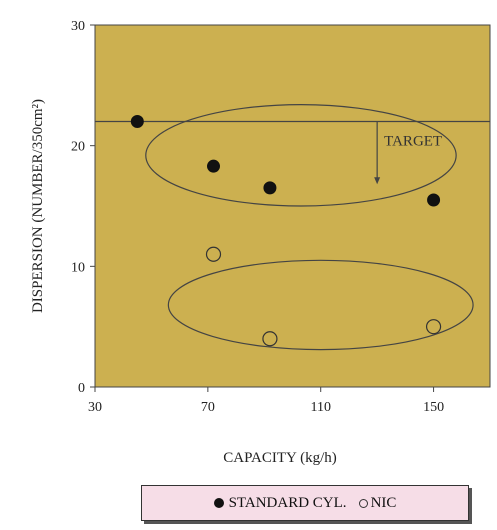 The height and width of the screenshot is (530, 497). I want to click on y-tick-label: 0, so click(81, 388).